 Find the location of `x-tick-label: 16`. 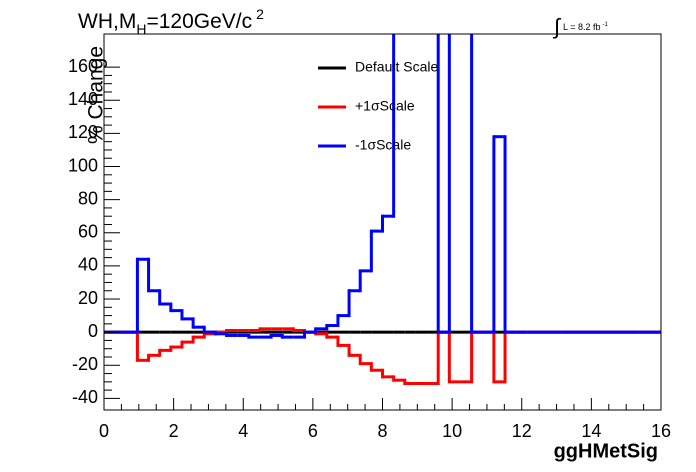

x-tick-label: 16 is located at coordinates (661, 431).